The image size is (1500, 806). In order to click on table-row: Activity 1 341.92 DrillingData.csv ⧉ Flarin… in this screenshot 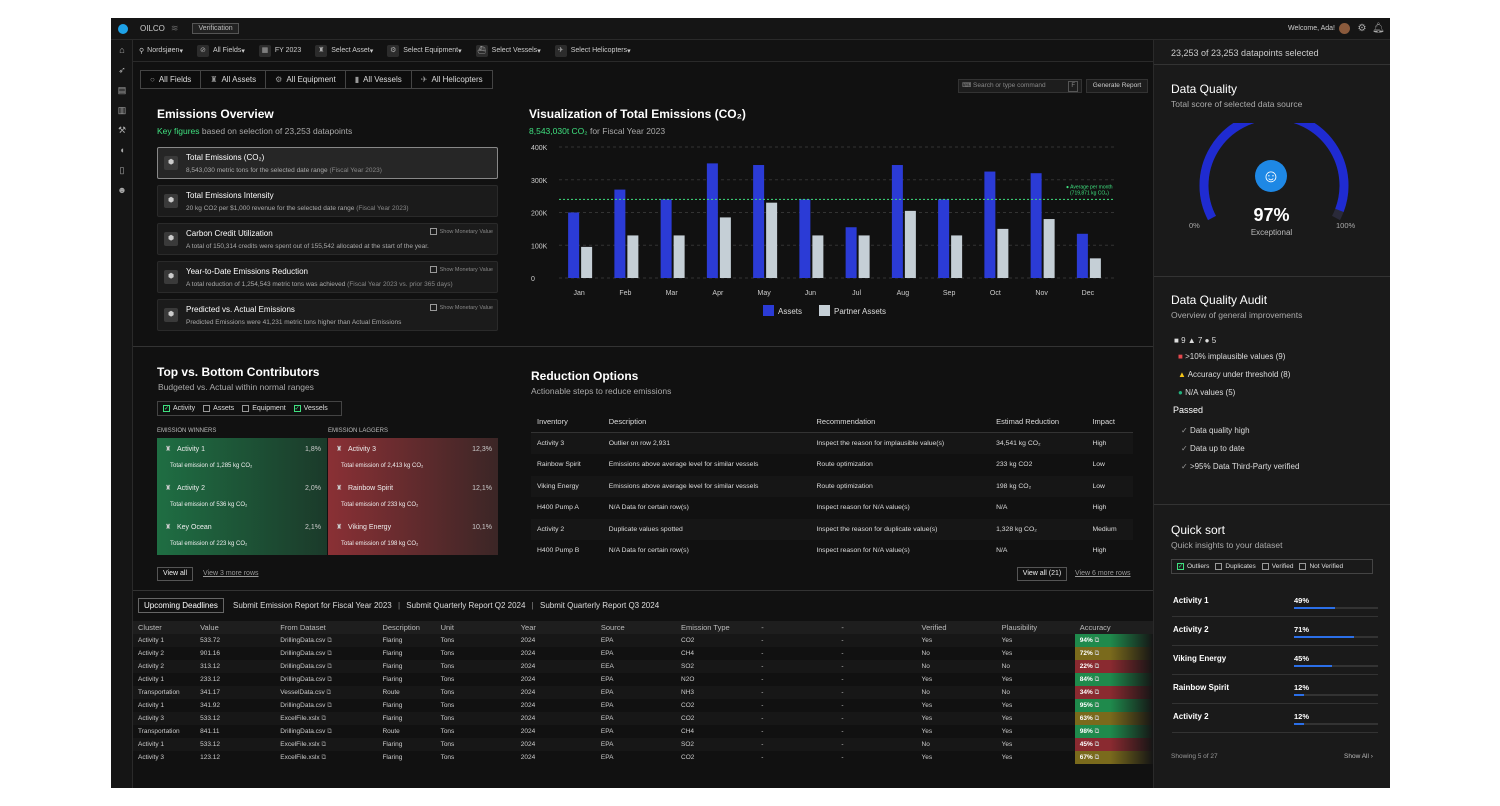, I will do `click(643, 705)`.